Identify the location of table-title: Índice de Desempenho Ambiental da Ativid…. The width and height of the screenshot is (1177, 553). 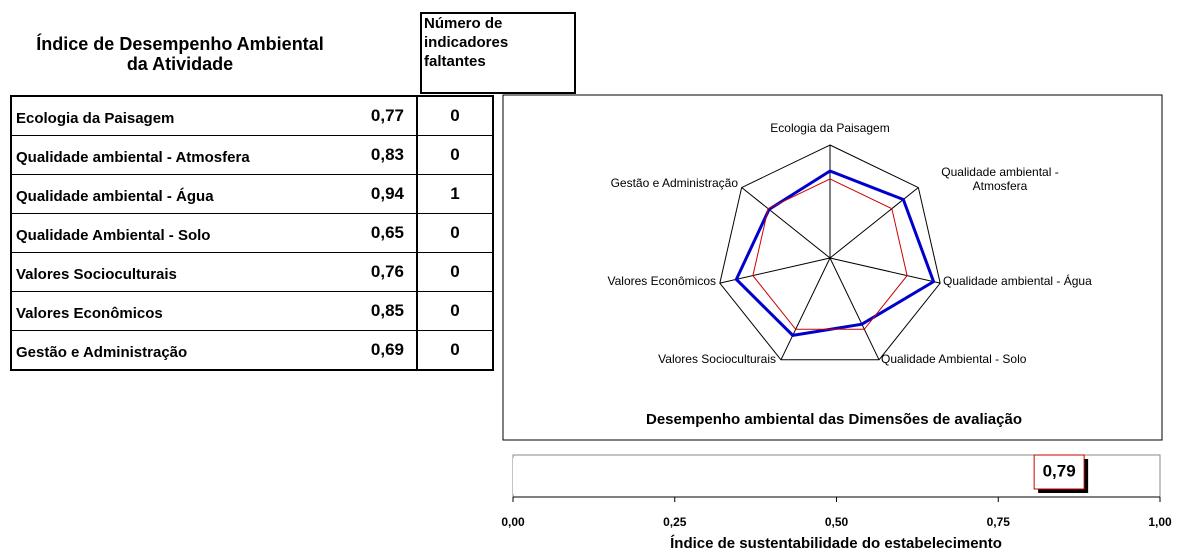
(180, 54).